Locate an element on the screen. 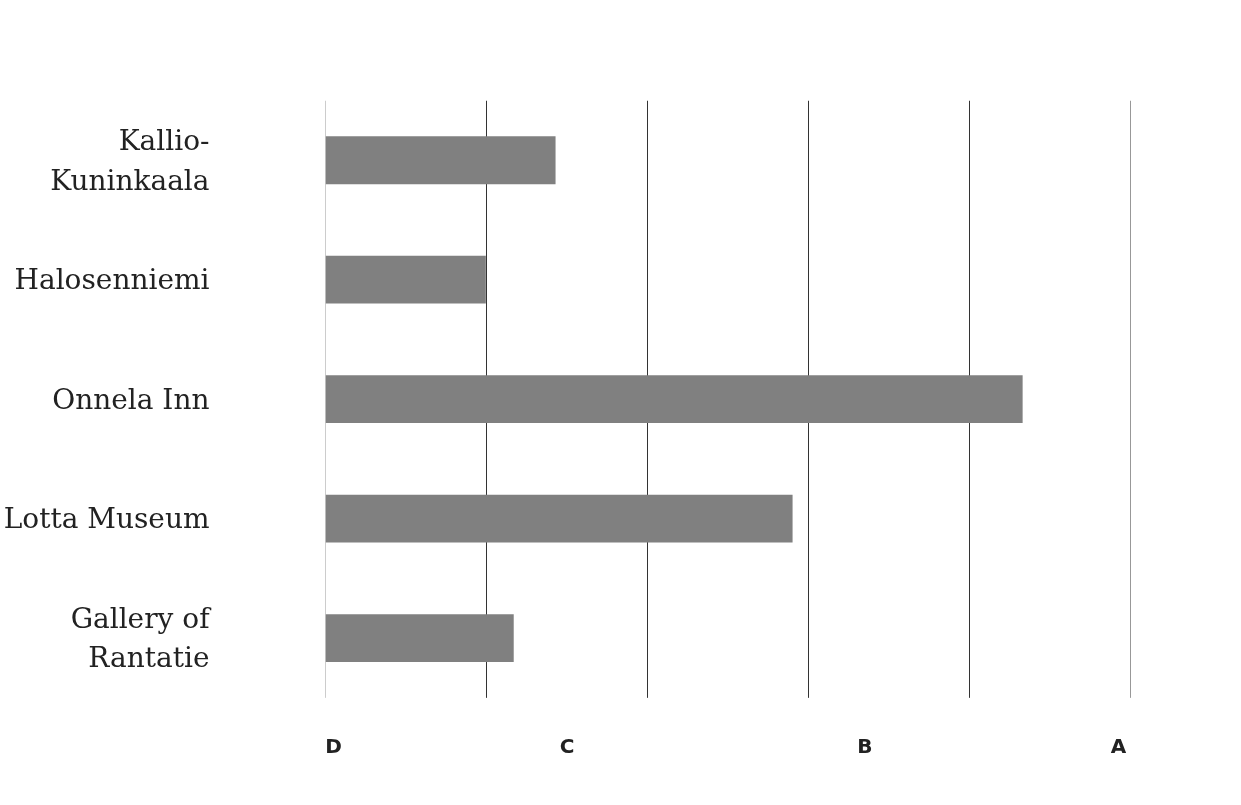 The width and height of the screenshot is (1241, 805). text: B is located at coordinates (865, 745).